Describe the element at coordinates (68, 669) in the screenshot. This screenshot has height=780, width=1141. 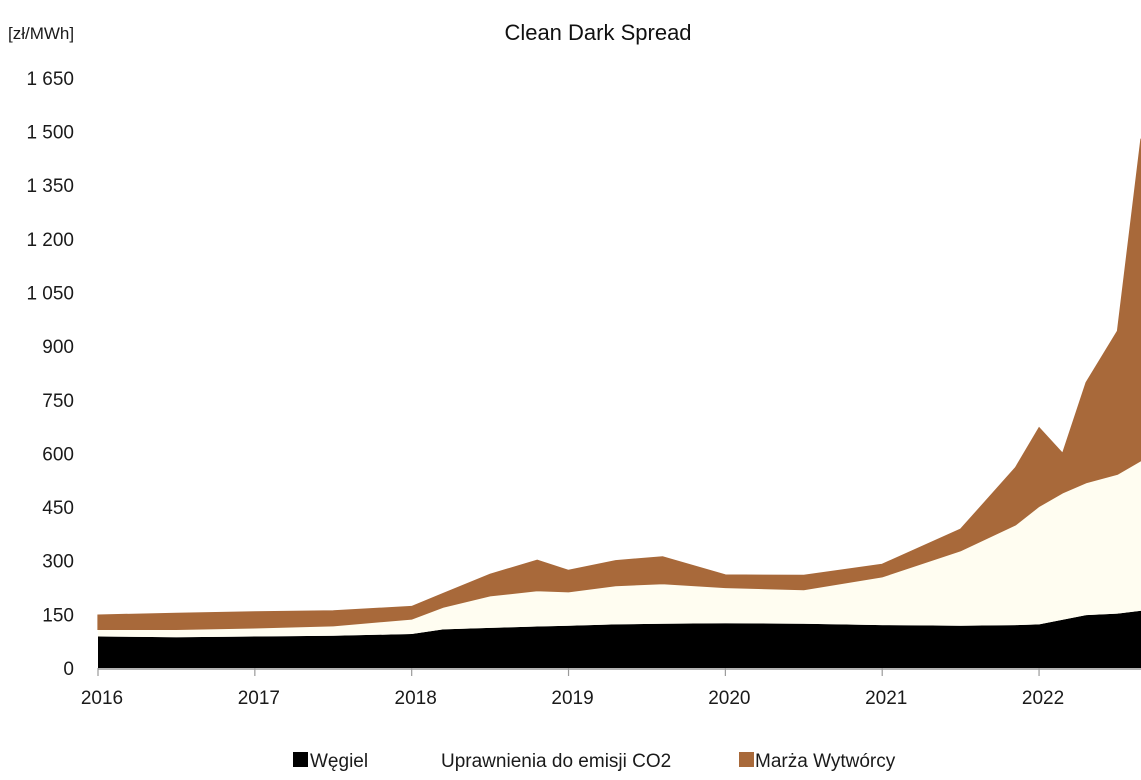
I see `y-tick-label: 0` at that location.